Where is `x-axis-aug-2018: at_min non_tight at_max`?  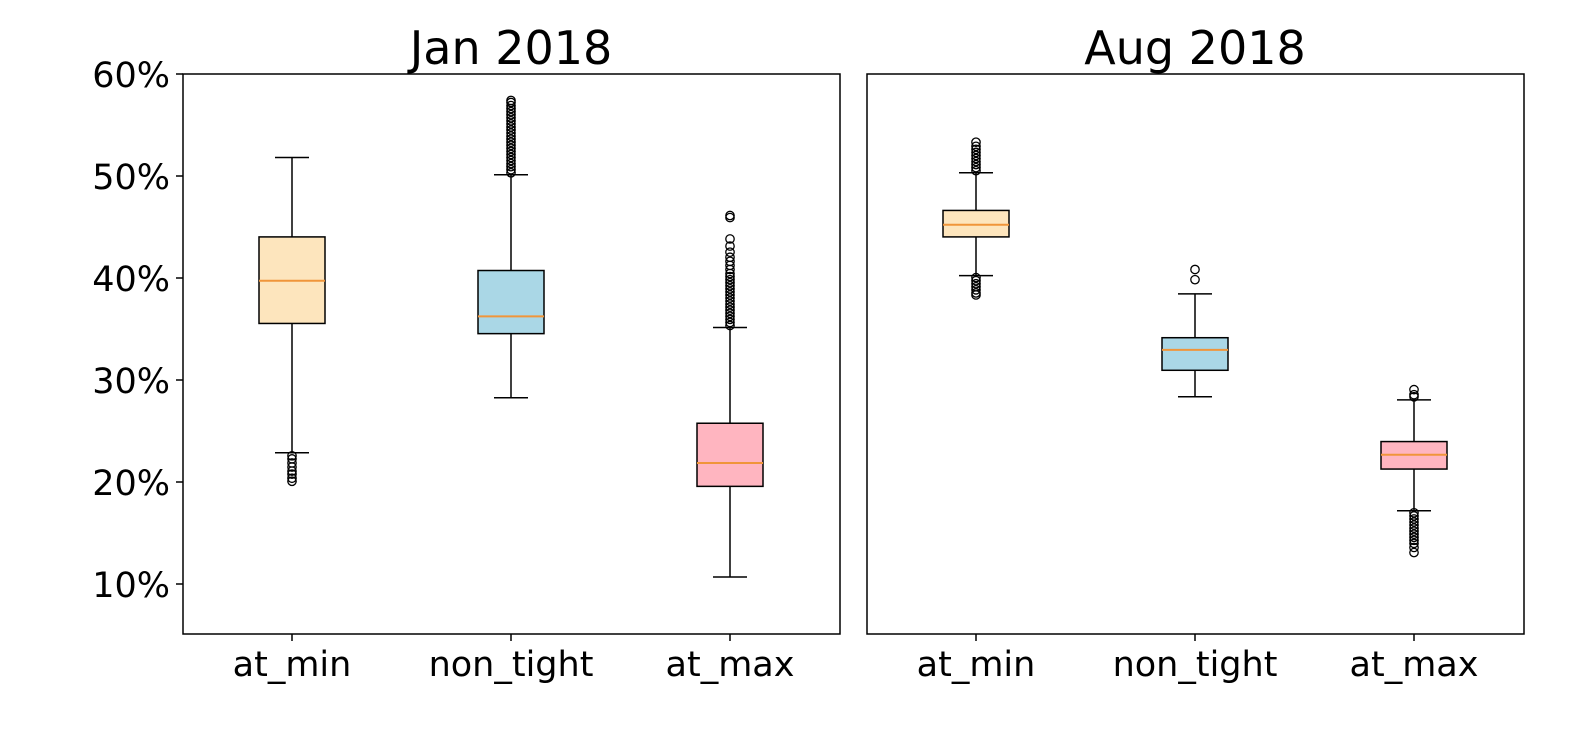
x-axis-aug-2018: at_min non_tight at_max is located at coordinates (1198, 659).